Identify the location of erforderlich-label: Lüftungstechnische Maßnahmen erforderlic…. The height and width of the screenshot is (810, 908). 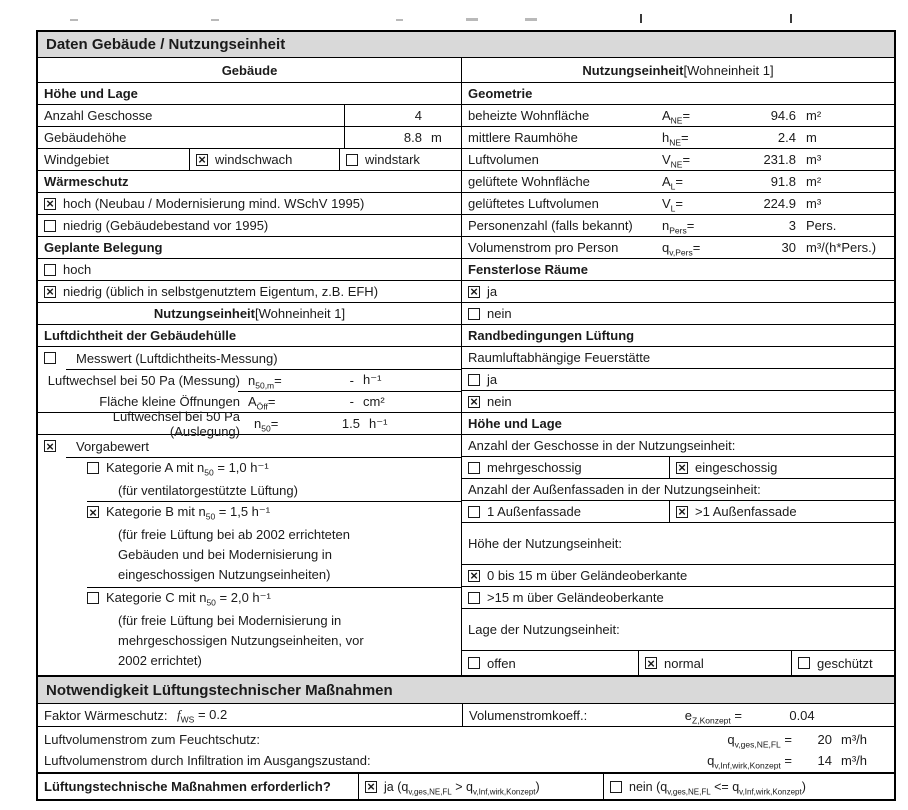
(187, 786).